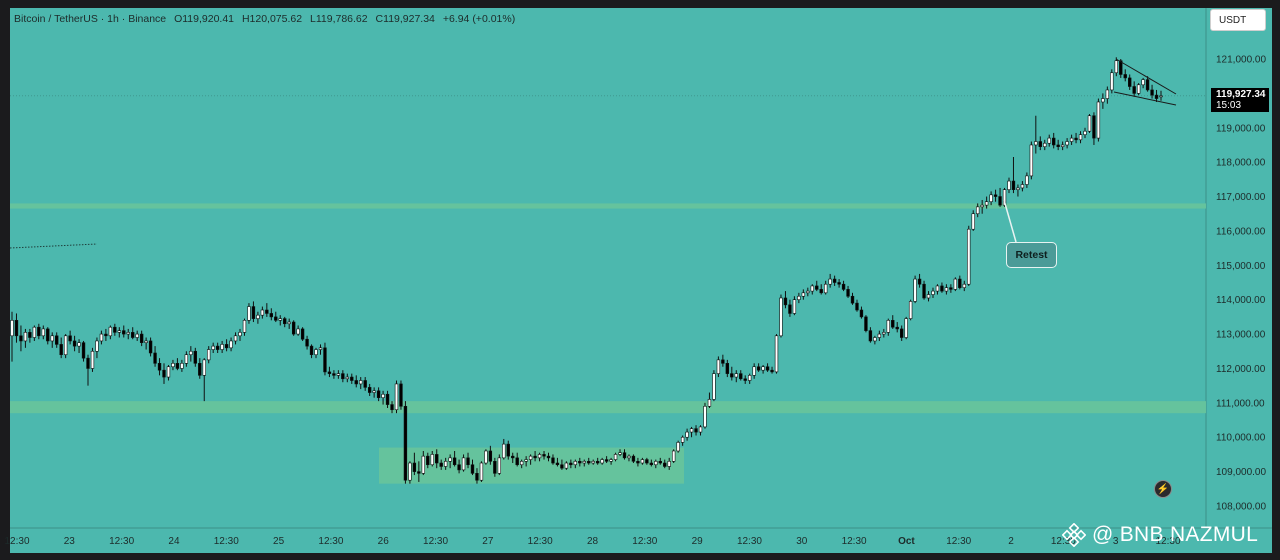  I want to click on retest-annotation: Retest, so click(1031, 255).